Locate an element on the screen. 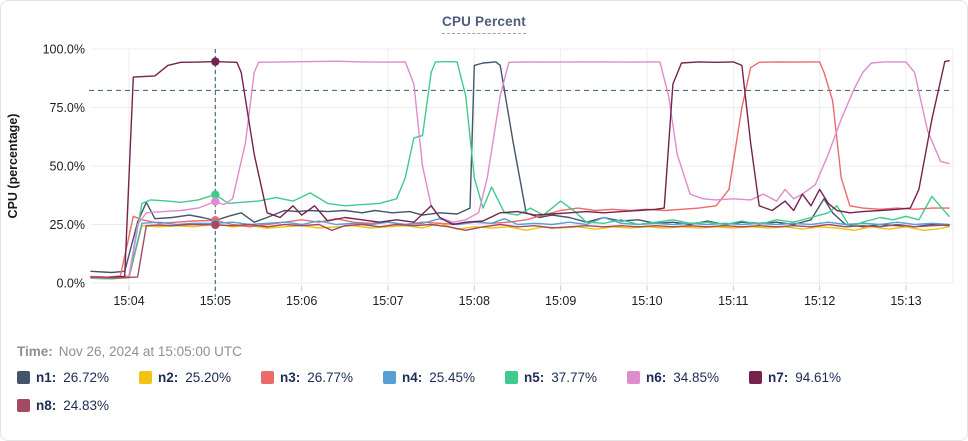 This screenshot has width=968, height=441. x-tick-label: 15:11 is located at coordinates (733, 301).